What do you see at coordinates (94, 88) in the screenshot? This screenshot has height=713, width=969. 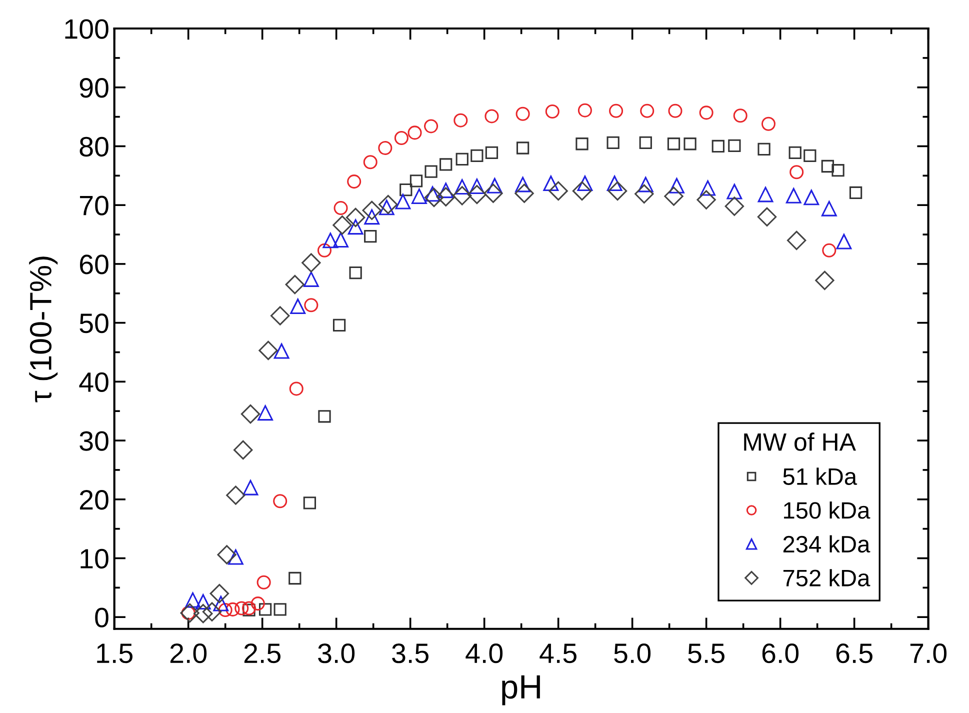 I see `y-tick-label: 90` at bounding box center [94, 88].